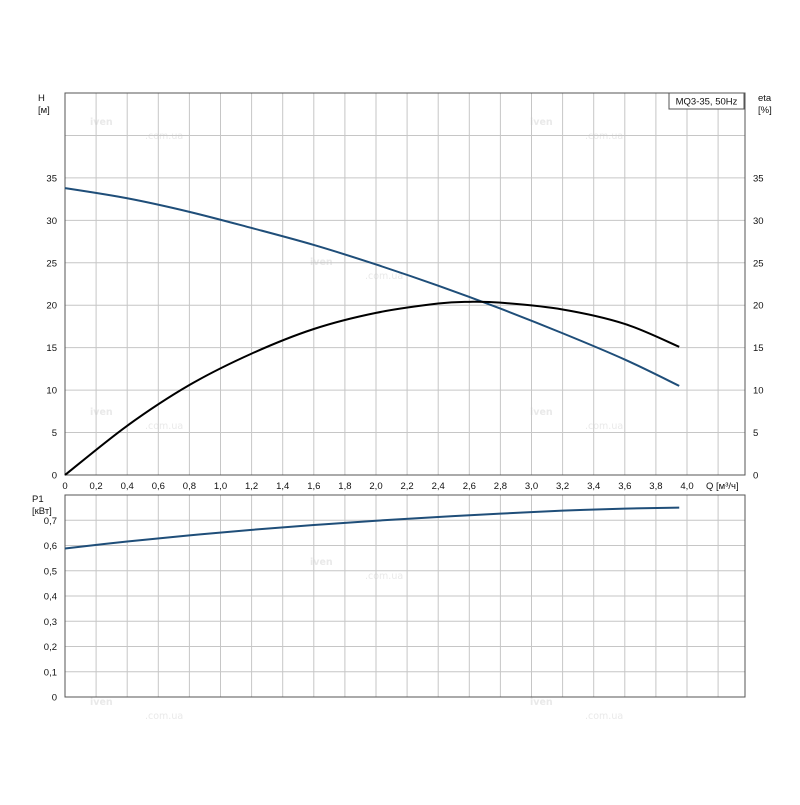  Describe the element at coordinates (758, 178) in the screenshot. I see `top-right-tick-label: 35` at that location.